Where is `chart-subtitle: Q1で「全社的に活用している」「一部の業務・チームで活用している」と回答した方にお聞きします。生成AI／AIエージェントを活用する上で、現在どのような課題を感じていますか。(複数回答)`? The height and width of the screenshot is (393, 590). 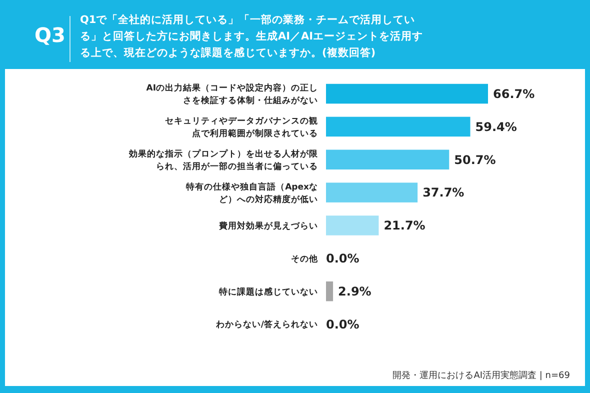 chart-subtitle: Q1で「全社的に活用している」「一部の業務・チームで活用している」と回答した方にお聞きします。生成AI／AIエージェントを活用する上で、現在どのような課題を感じていますか。(複数回答) is located at coordinates (252, 36).